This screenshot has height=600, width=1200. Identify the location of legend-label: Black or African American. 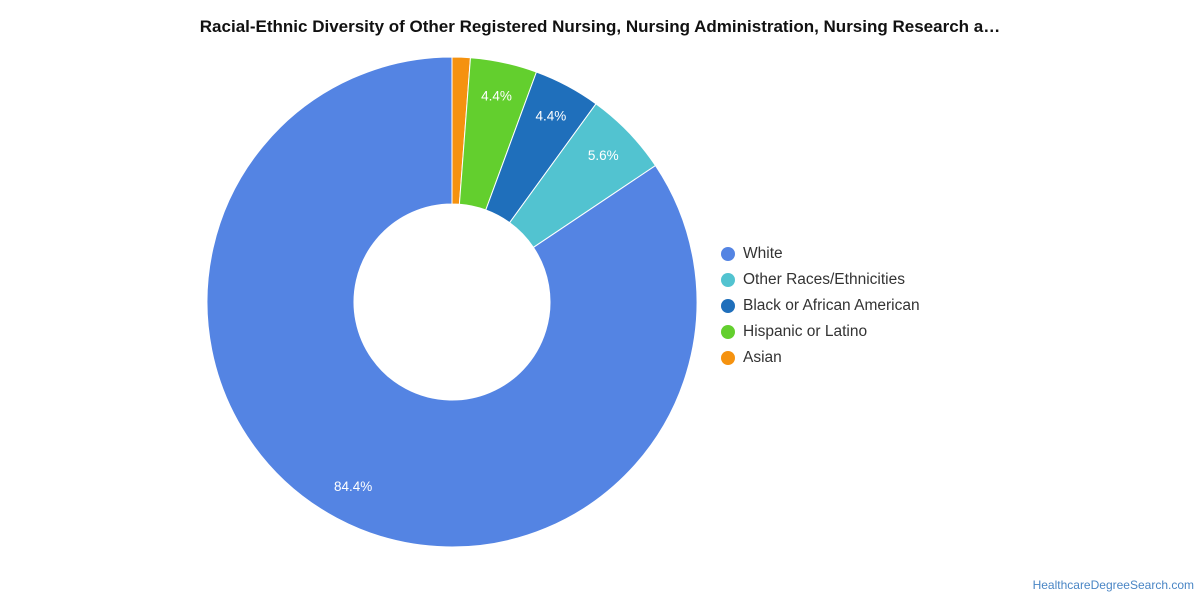
(831, 305).